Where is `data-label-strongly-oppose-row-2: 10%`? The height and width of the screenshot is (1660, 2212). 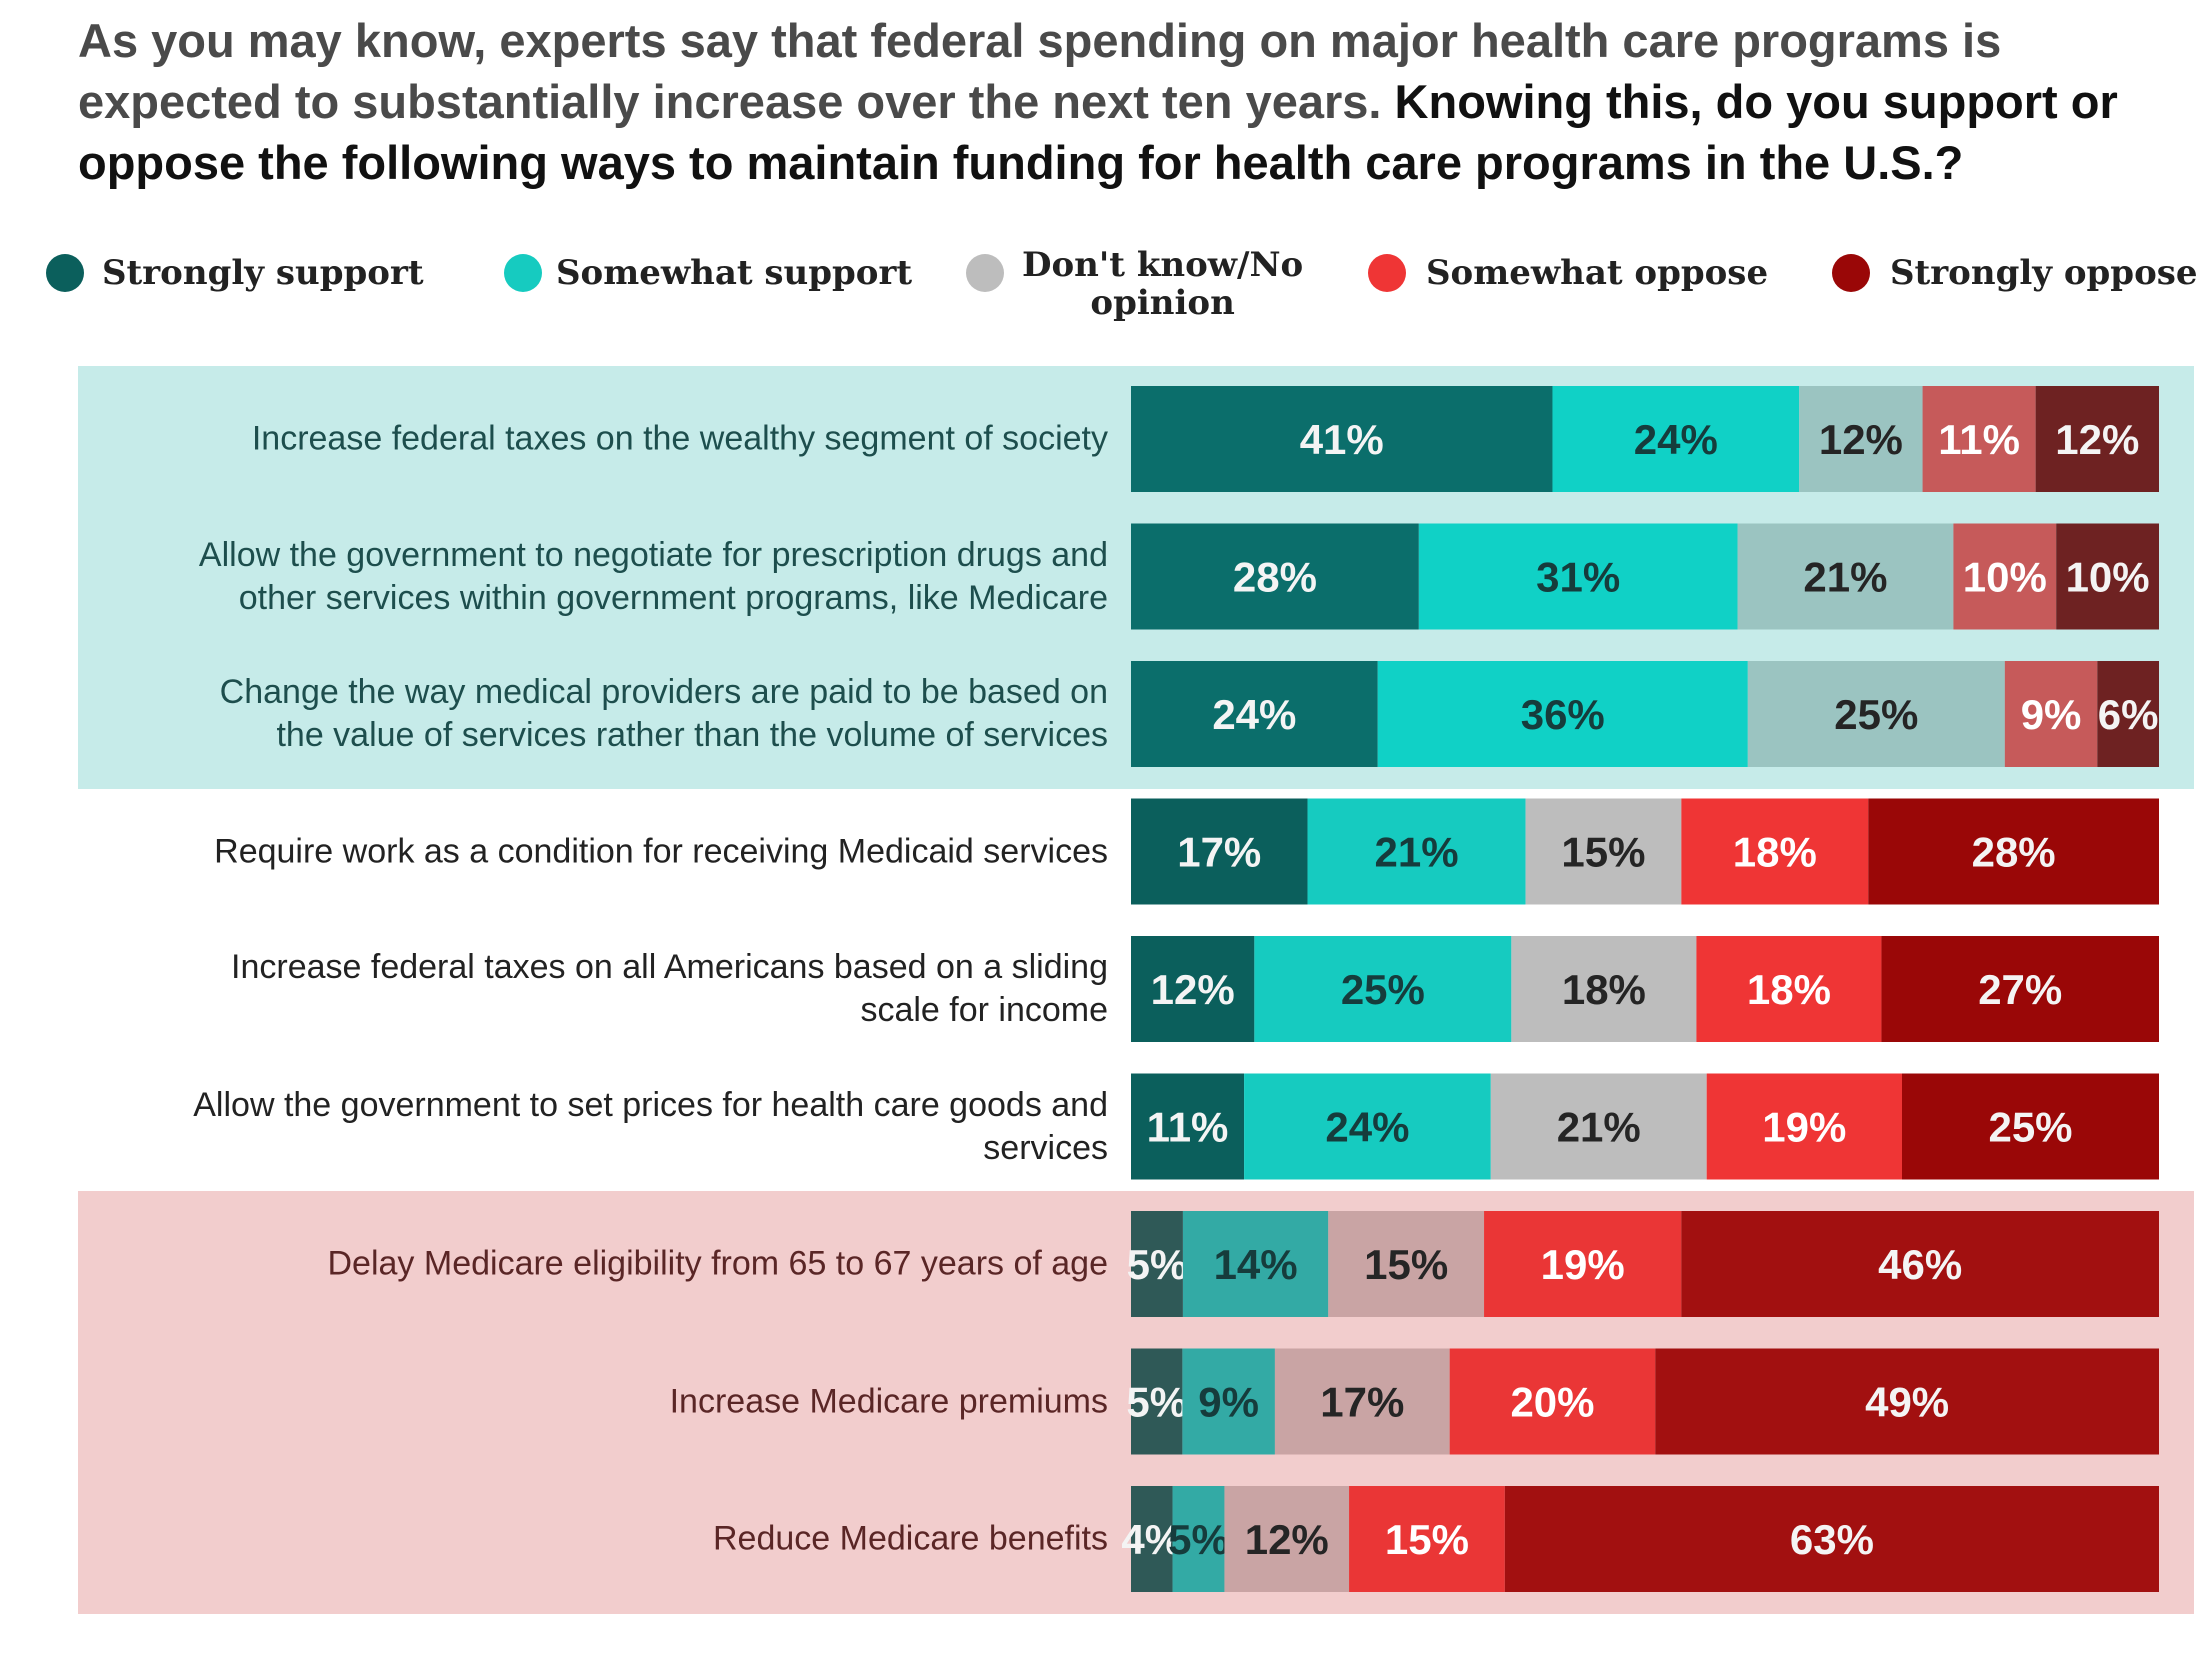 data-label-strongly-oppose-row-2: 10% is located at coordinates (2108, 577).